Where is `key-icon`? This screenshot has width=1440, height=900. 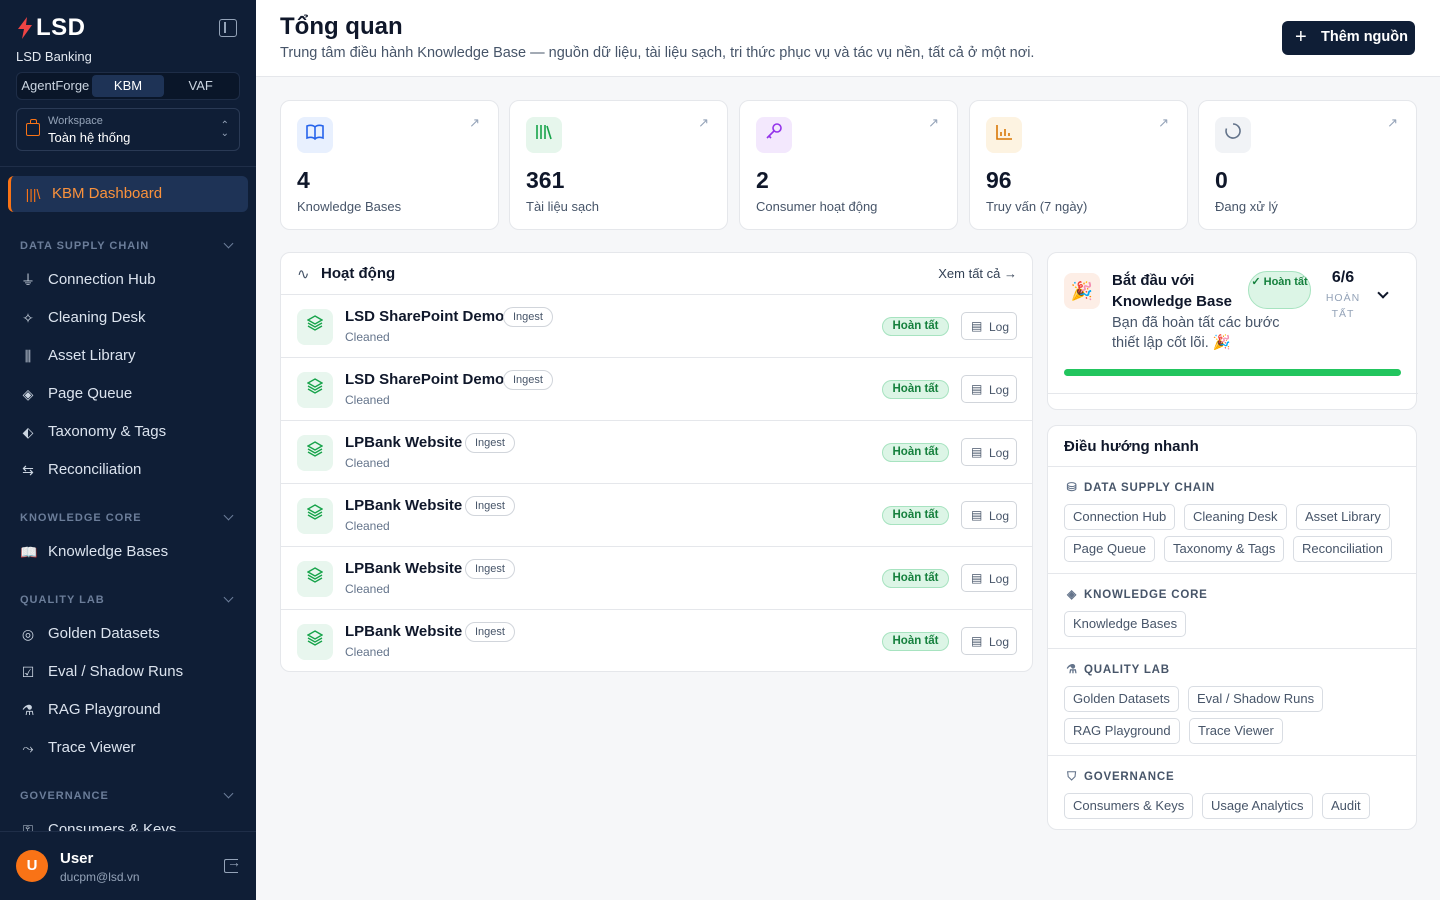 key-icon is located at coordinates (774, 135).